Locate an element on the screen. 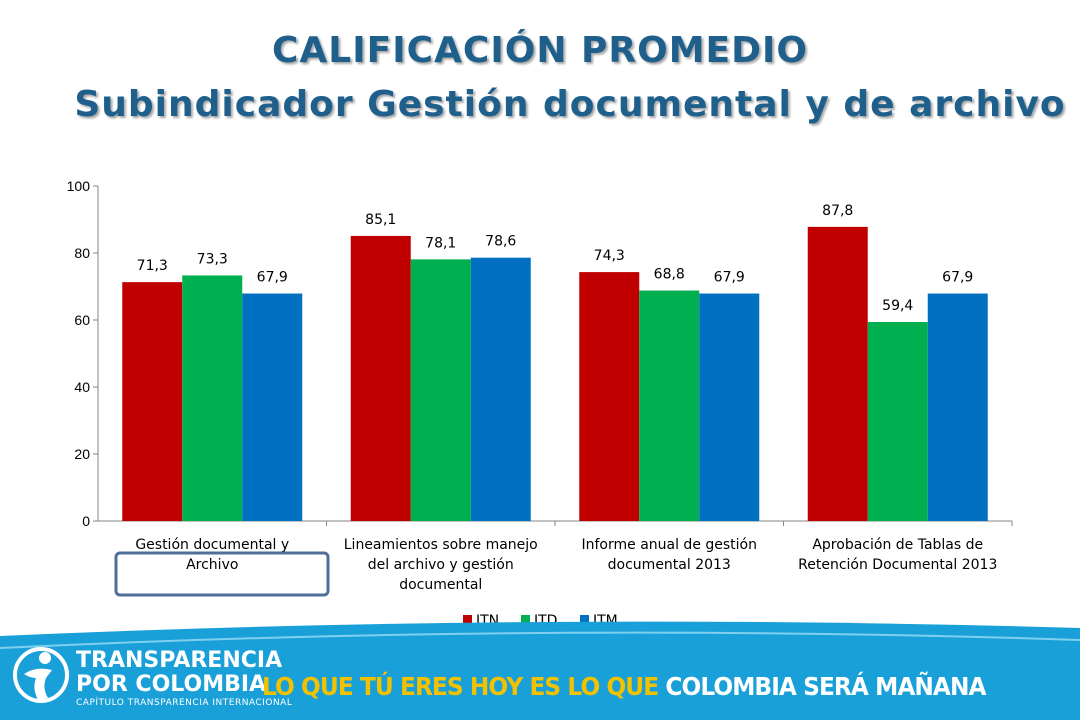 This screenshot has height=720, width=1080. data-label: 59,4 is located at coordinates (897, 306).